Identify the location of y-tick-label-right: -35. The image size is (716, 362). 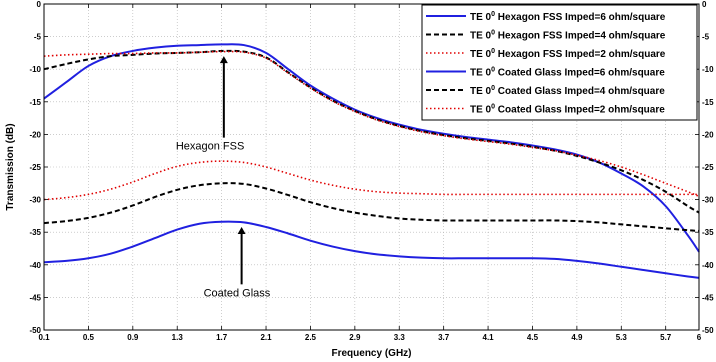
(708, 232).